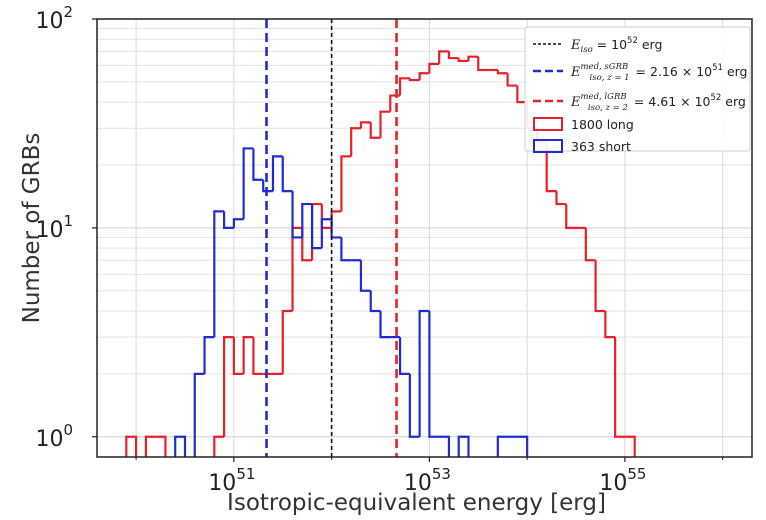 Image resolution: width=766 pixels, height=520 pixels. Describe the element at coordinates (32, 228) in the screenshot. I see `y-axis-label: Number of GRBs` at that location.